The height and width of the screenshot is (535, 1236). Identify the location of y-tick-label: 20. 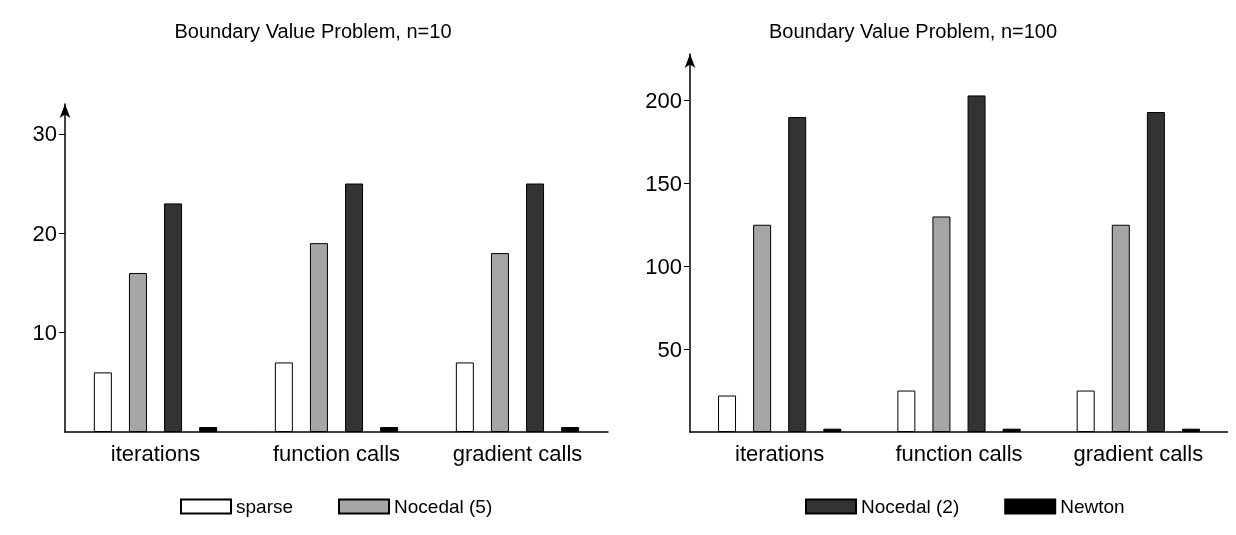
(44, 233).